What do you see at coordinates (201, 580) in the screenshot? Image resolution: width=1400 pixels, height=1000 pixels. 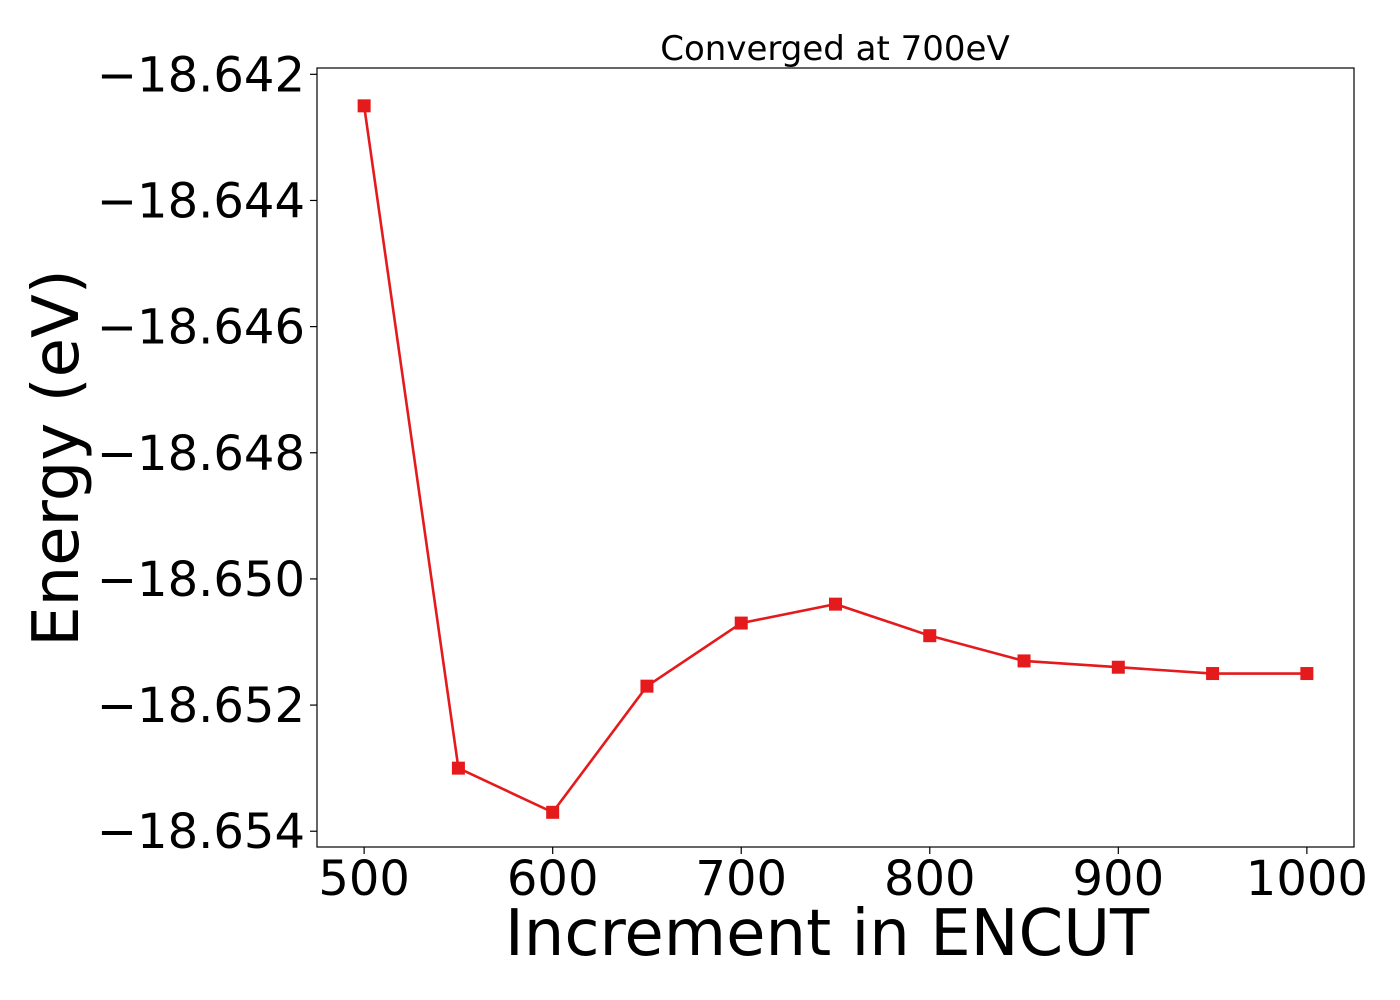 I see `y-tick-label: −18.650` at bounding box center [201, 580].